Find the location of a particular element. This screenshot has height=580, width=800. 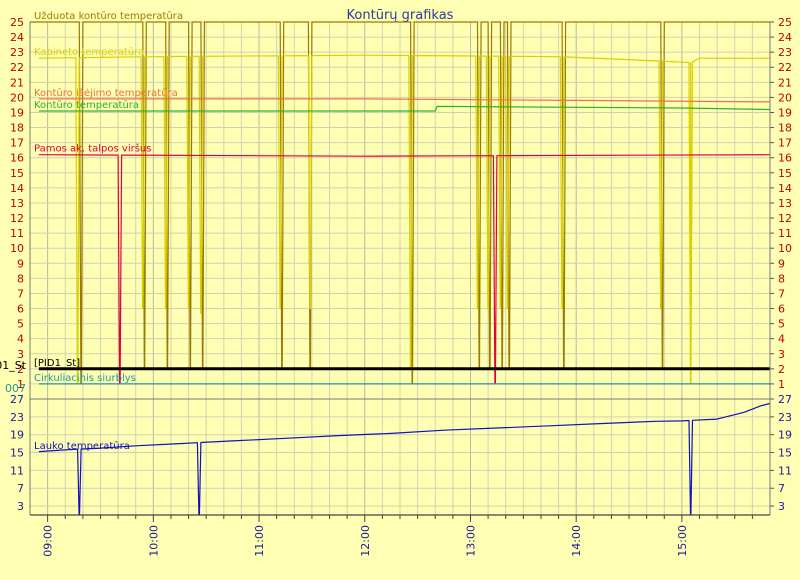

y-tick-label-right: 2 is located at coordinates (781, 369).